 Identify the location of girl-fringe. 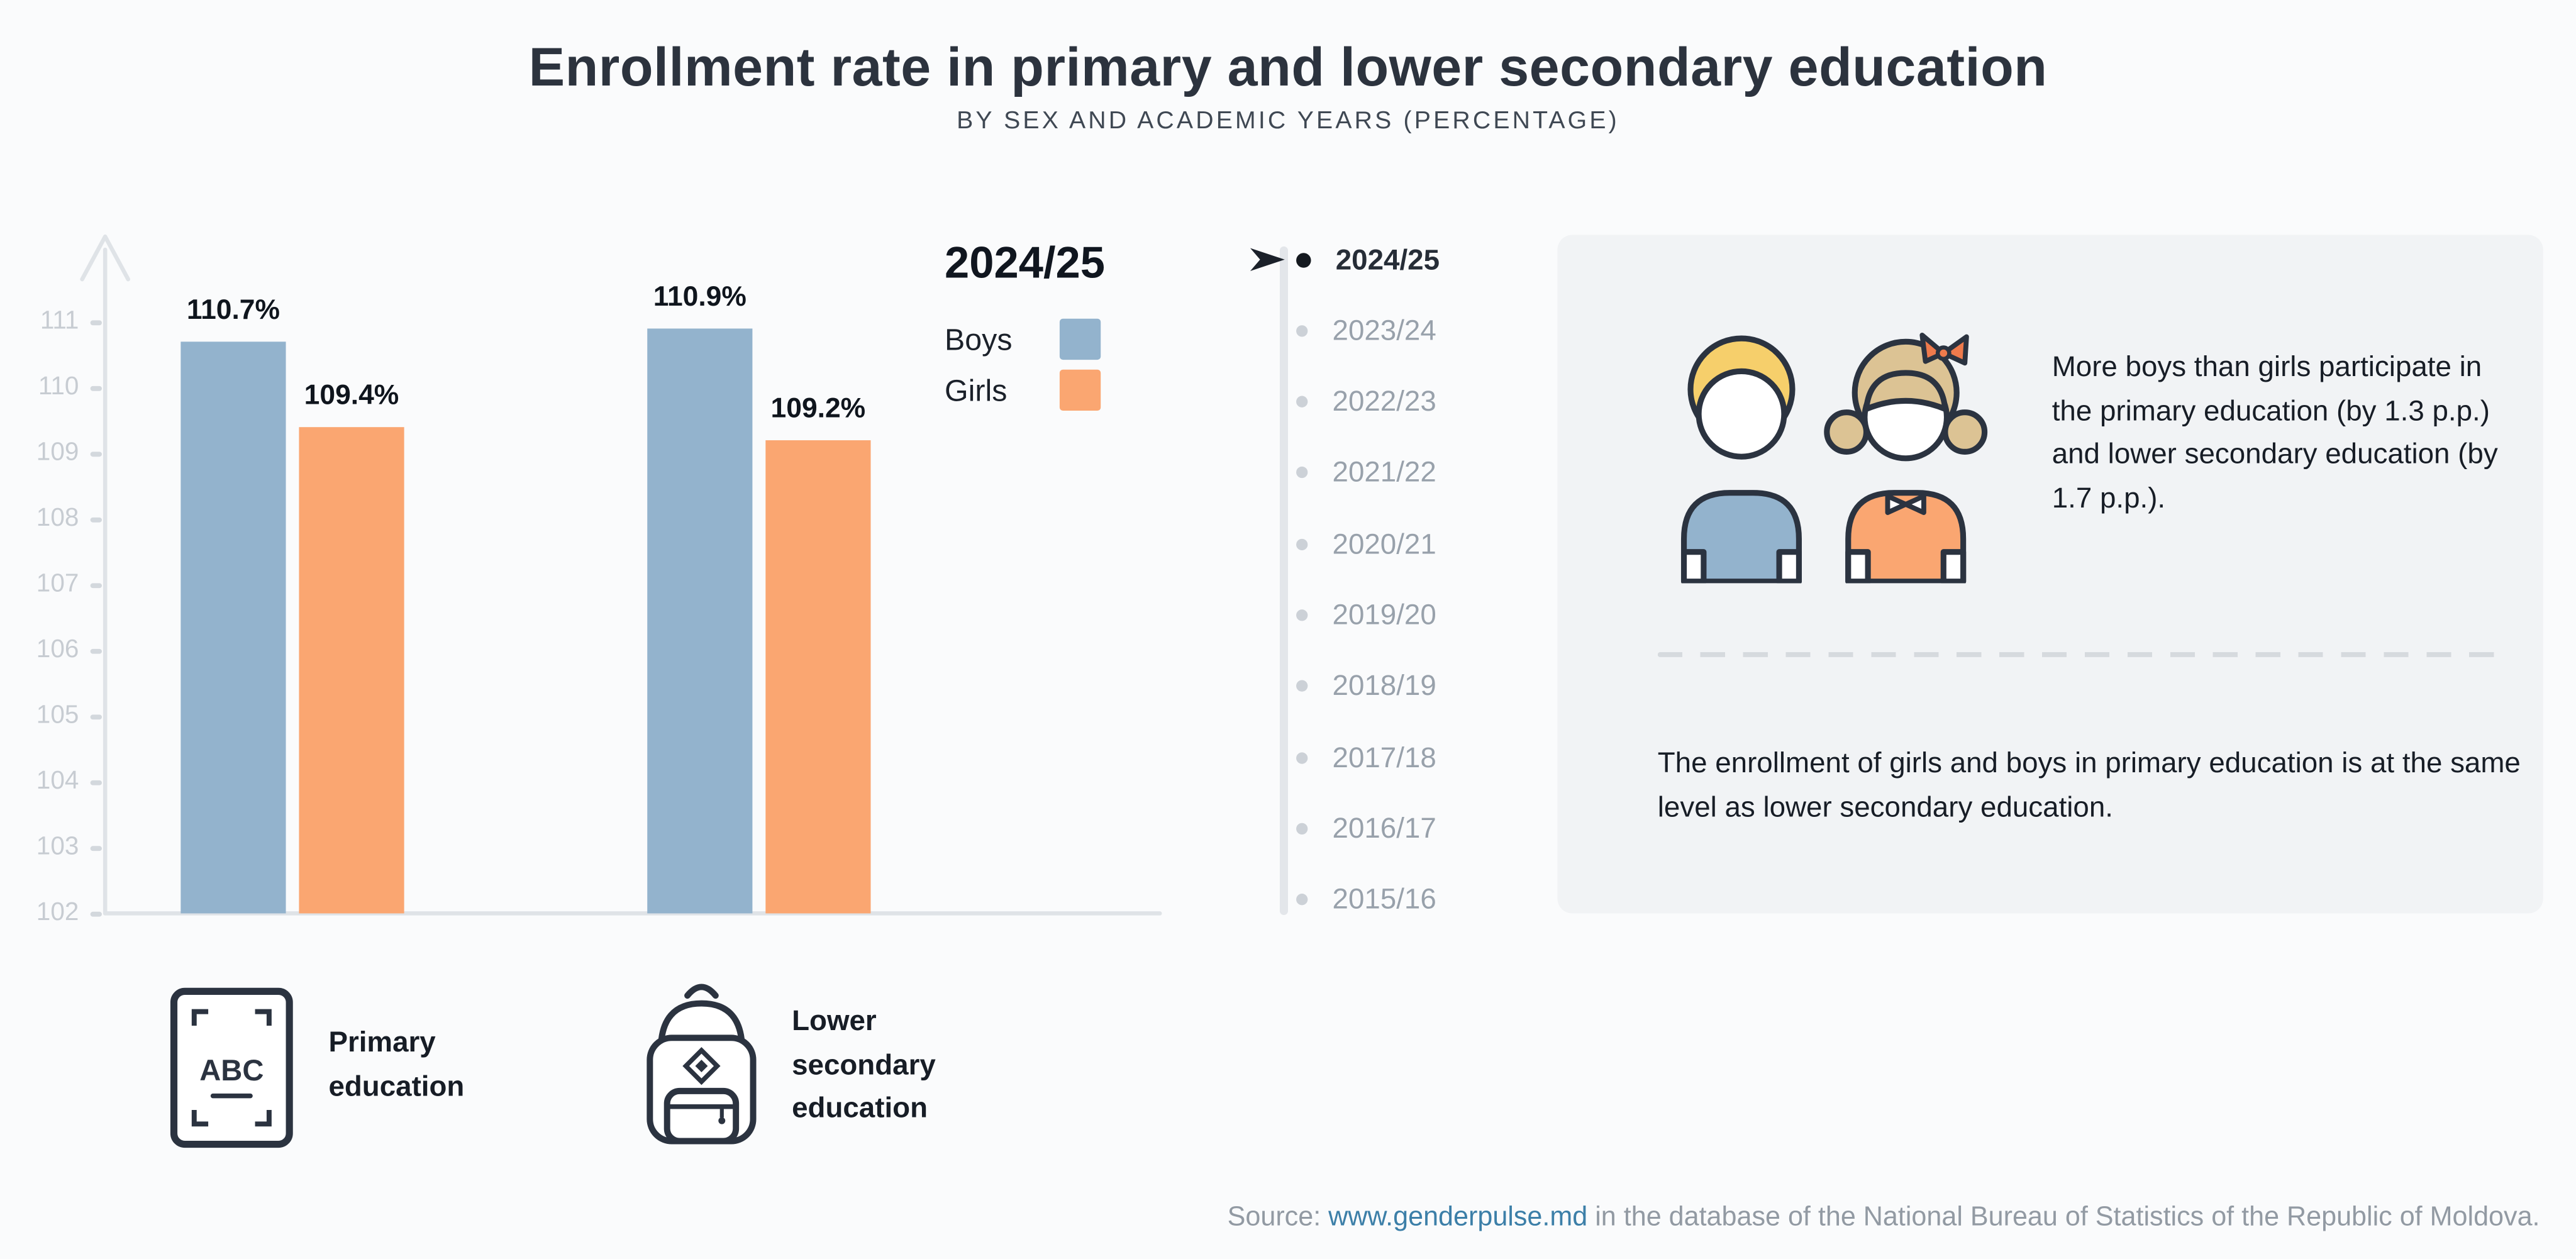
(1905, 391).